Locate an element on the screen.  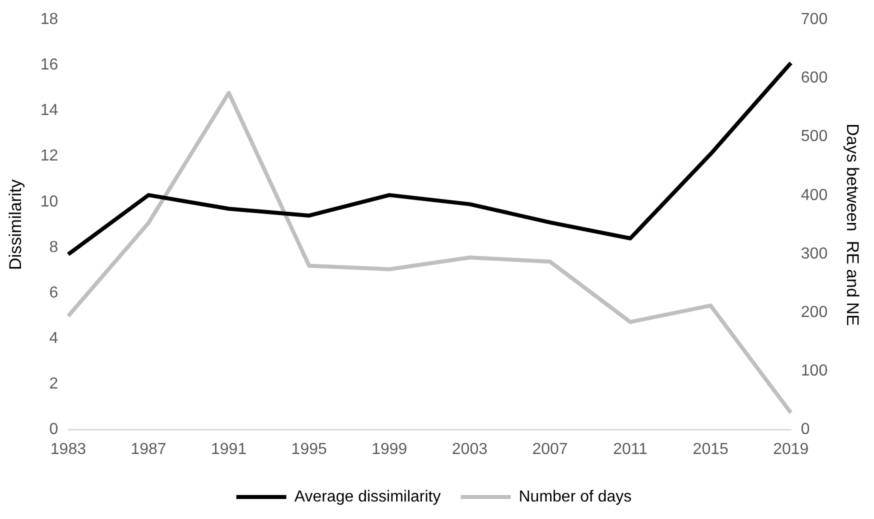
y-tick-label: 10 is located at coordinates (49, 201).